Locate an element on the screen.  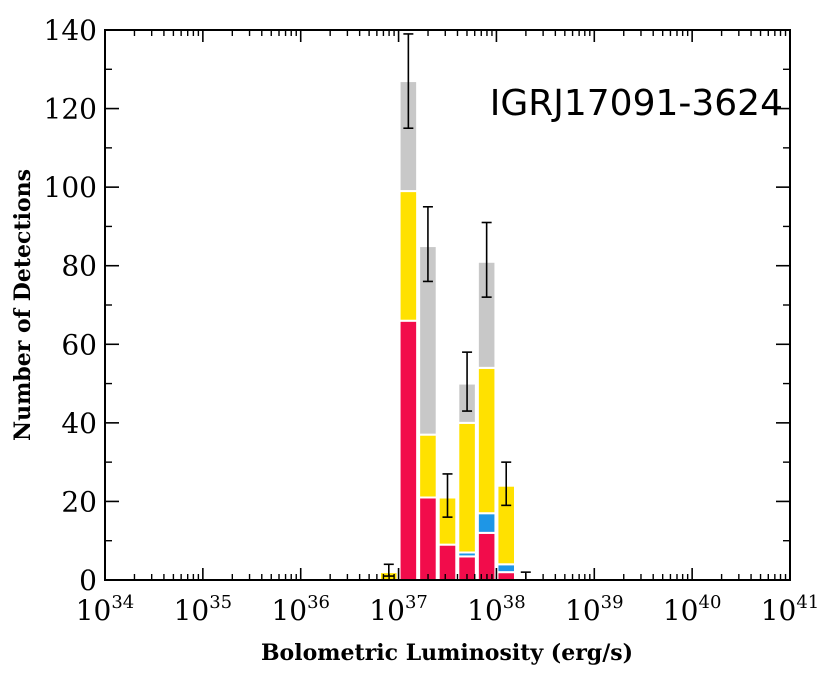
x-tick-label: 1034 is located at coordinates (105, 609).